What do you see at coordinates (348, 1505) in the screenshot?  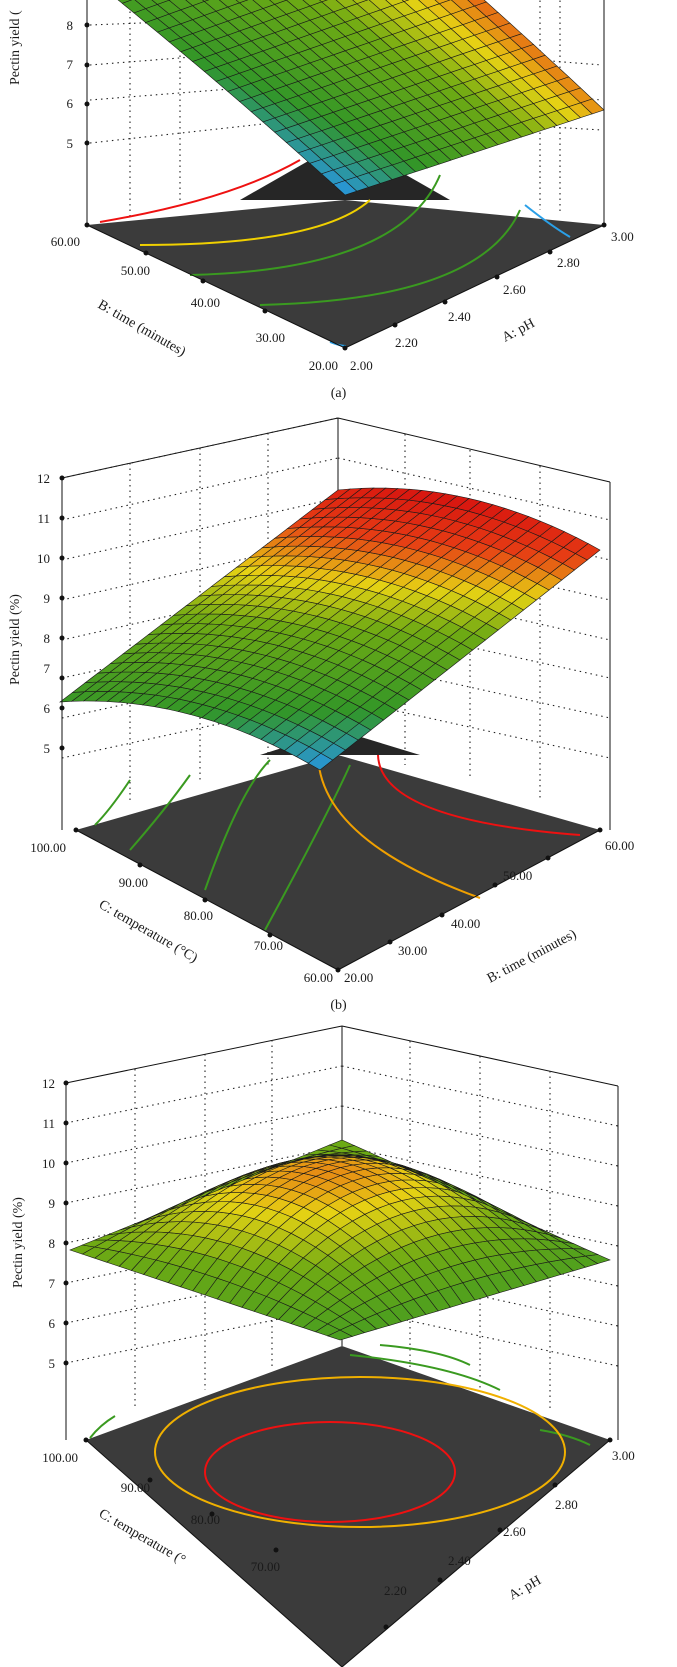 I see `floor-c` at bounding box center [348, 1505].